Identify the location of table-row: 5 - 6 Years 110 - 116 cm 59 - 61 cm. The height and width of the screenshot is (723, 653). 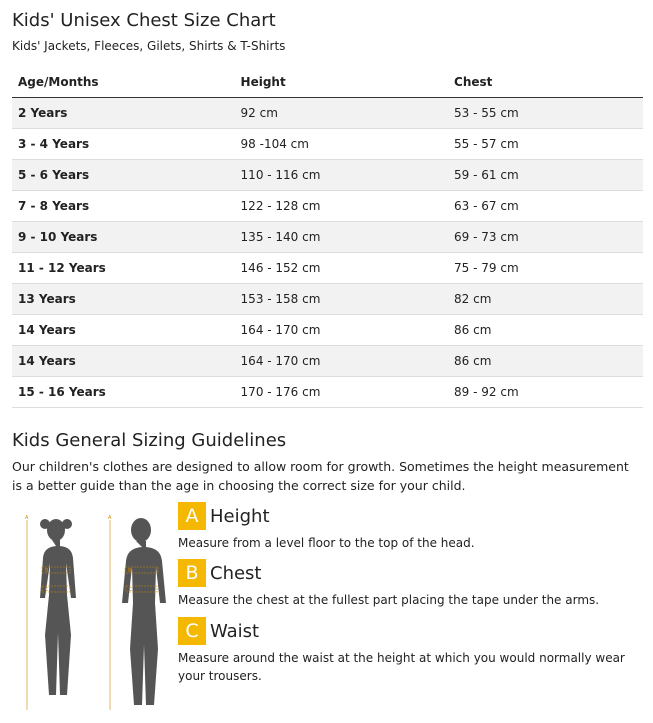
(327, 175).